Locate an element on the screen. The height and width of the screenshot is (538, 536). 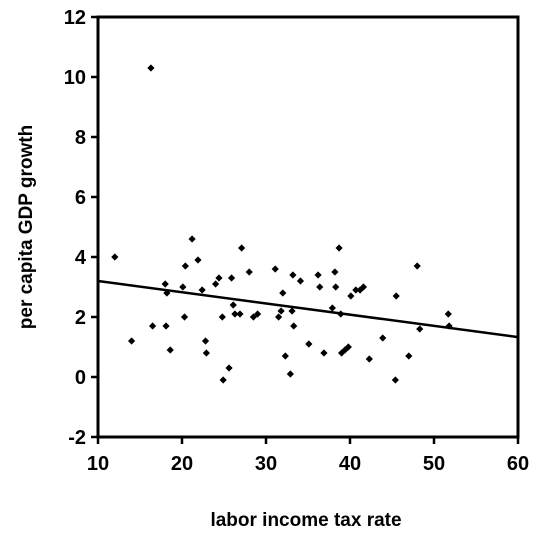
y-axis-title: per capita GDP growth is located at coordinates (26, 227).